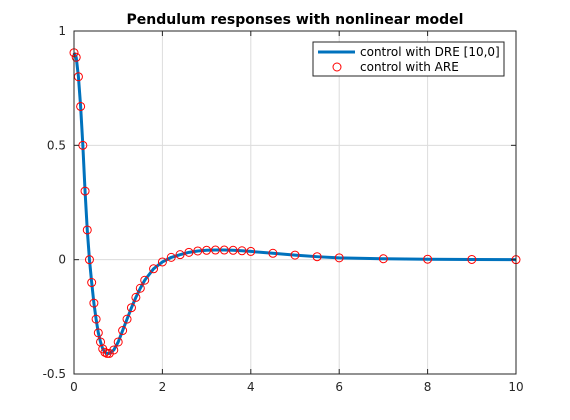 The image size is (570, 420). What do you see at coordinates (54, 374) in the screenshot?
I see `y-tick-label: -0.5` at bounding box center [54, 374].